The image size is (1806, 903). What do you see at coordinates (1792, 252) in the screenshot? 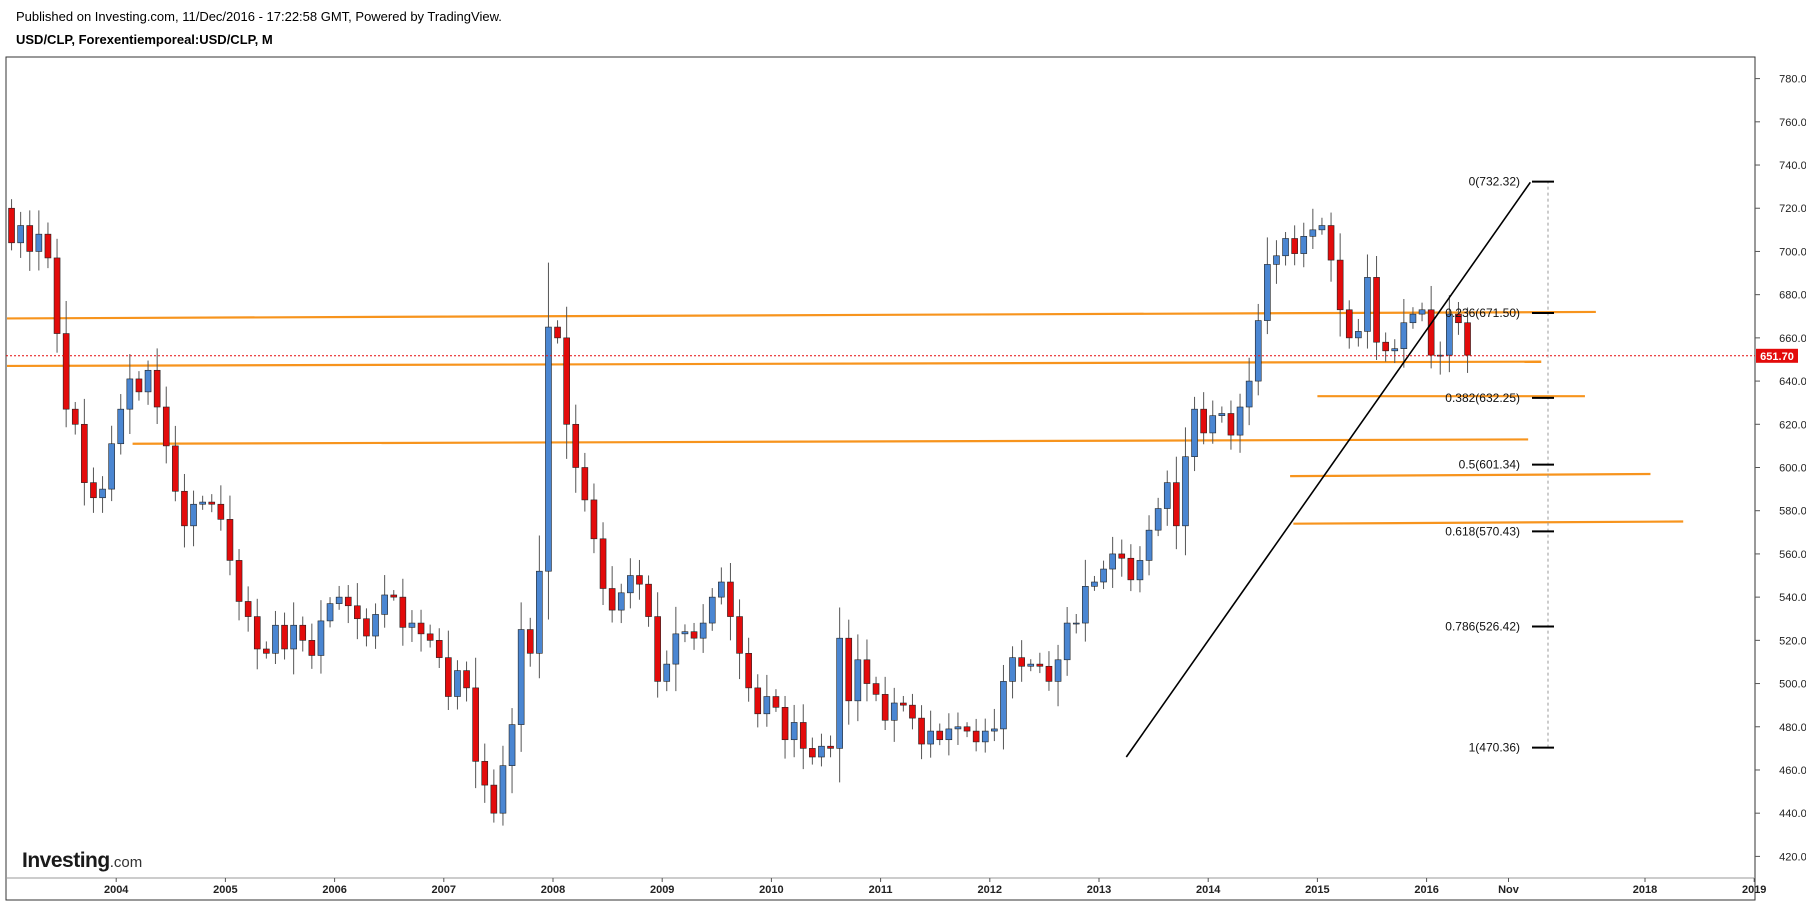
I see `y-tick-label: 700.00` at bounding box center [1792, 252].